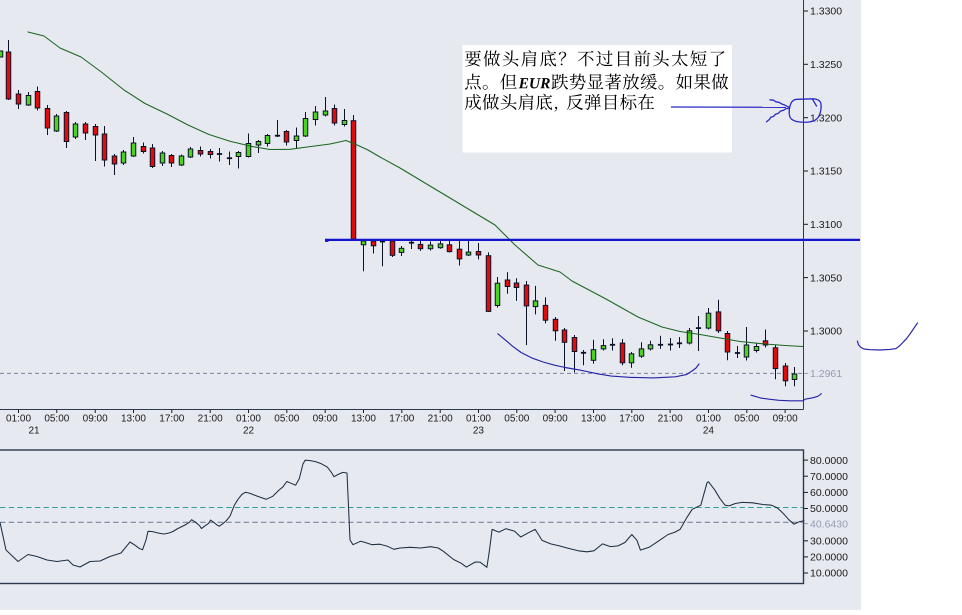 This screenshot has width=962, height=615. Describe the element at coordinates (34, 431) in the screenshot. I see `svg-text: 21` at that location.